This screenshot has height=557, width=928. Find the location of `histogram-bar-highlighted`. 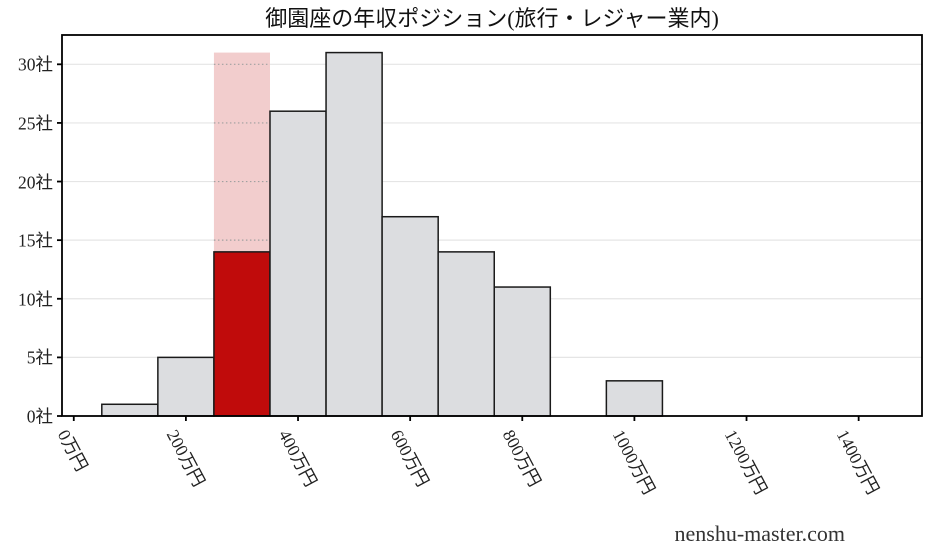

histogram-bar-highlighted is located at coordinates (242, 334).